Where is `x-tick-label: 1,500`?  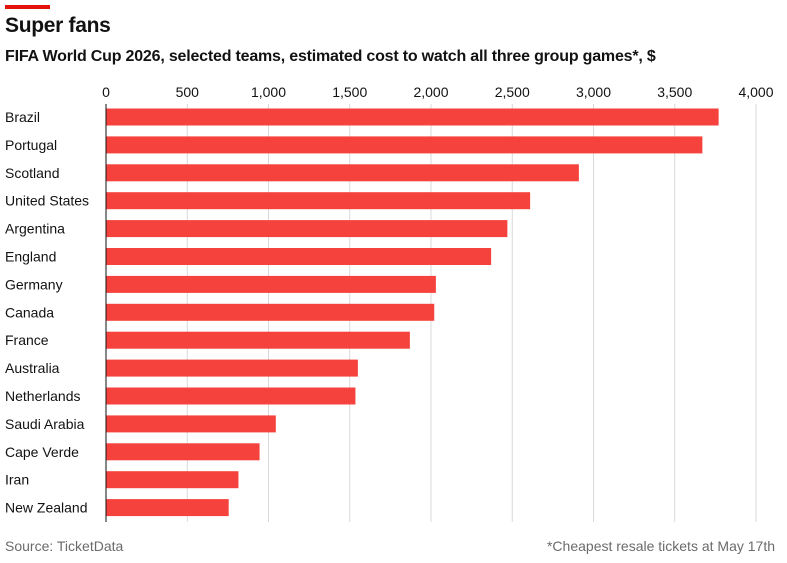
x-tick-label: 1,500 is located at coordinates (349, 92).